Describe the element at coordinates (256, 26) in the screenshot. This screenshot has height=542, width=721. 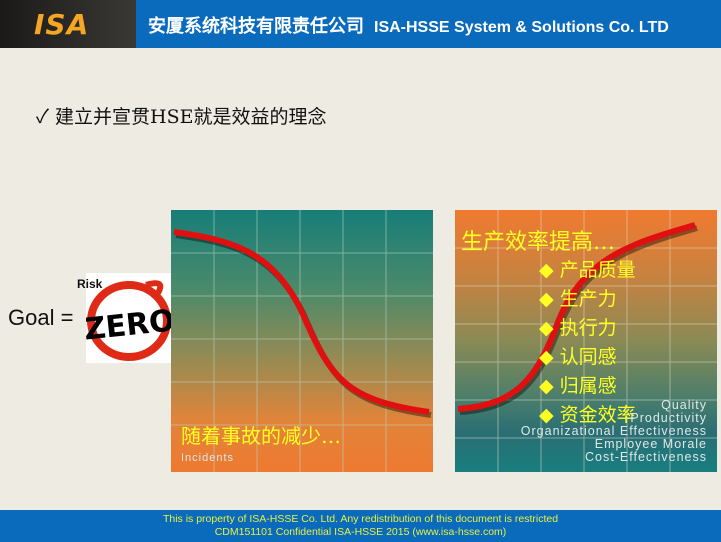
I see `title-cn: 安厦系统科技有限责任公司` at that location.